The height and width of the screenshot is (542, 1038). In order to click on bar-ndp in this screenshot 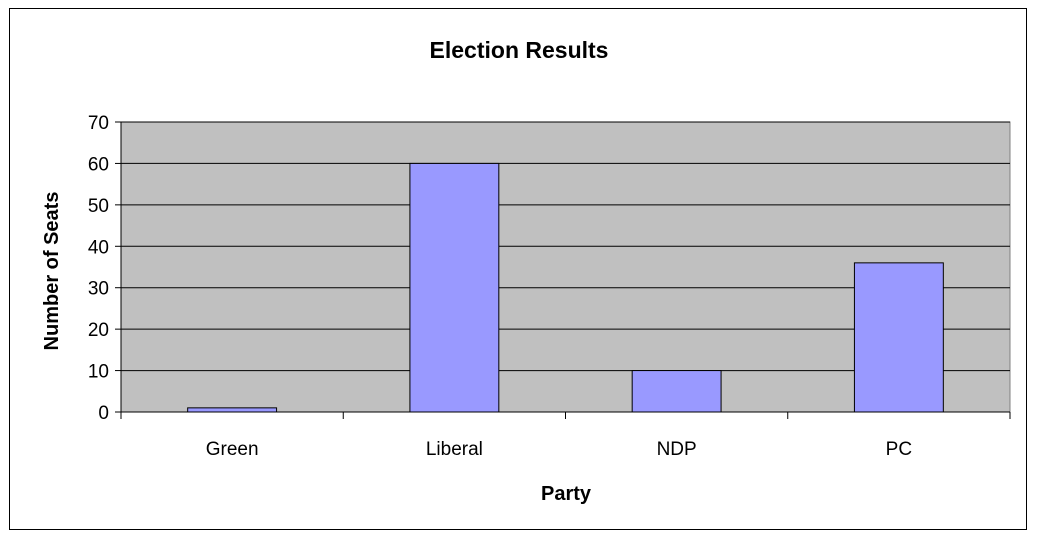, I will do `click(676, 391)`.